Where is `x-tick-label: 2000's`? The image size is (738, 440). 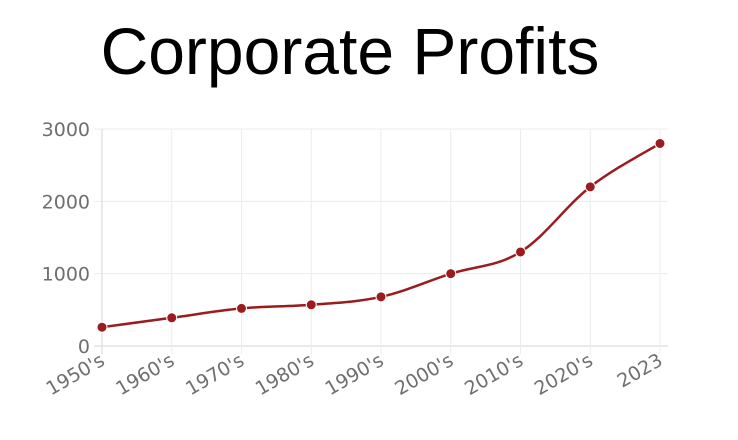 x-tick-label: 2000's is located at coordinates (424, 374).